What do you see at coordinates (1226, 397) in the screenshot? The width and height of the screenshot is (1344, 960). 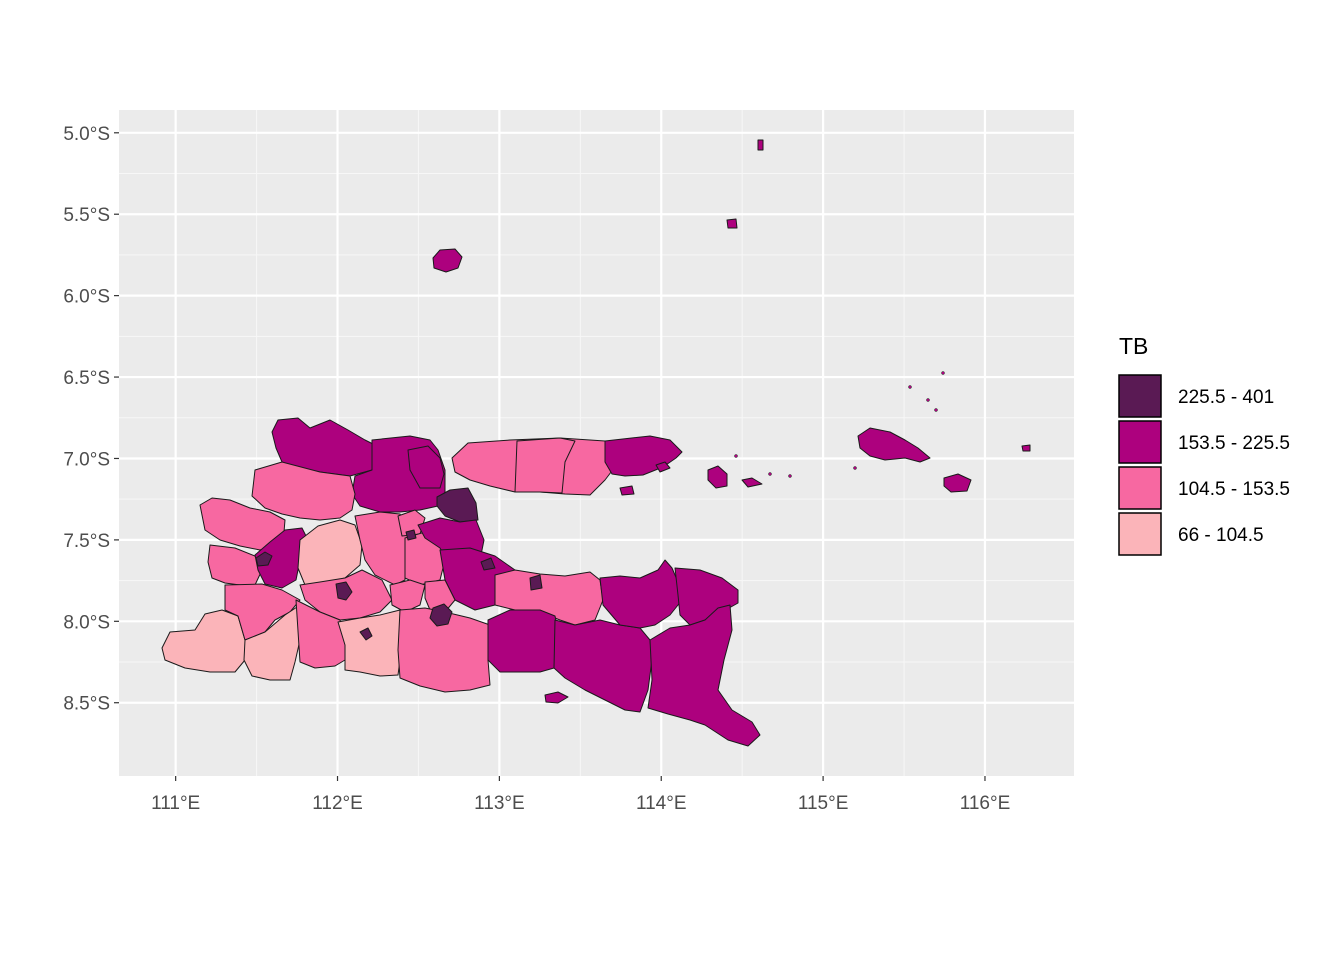 I see `legend-label: 225.5 - 401` at bounding box center [1226, 397].